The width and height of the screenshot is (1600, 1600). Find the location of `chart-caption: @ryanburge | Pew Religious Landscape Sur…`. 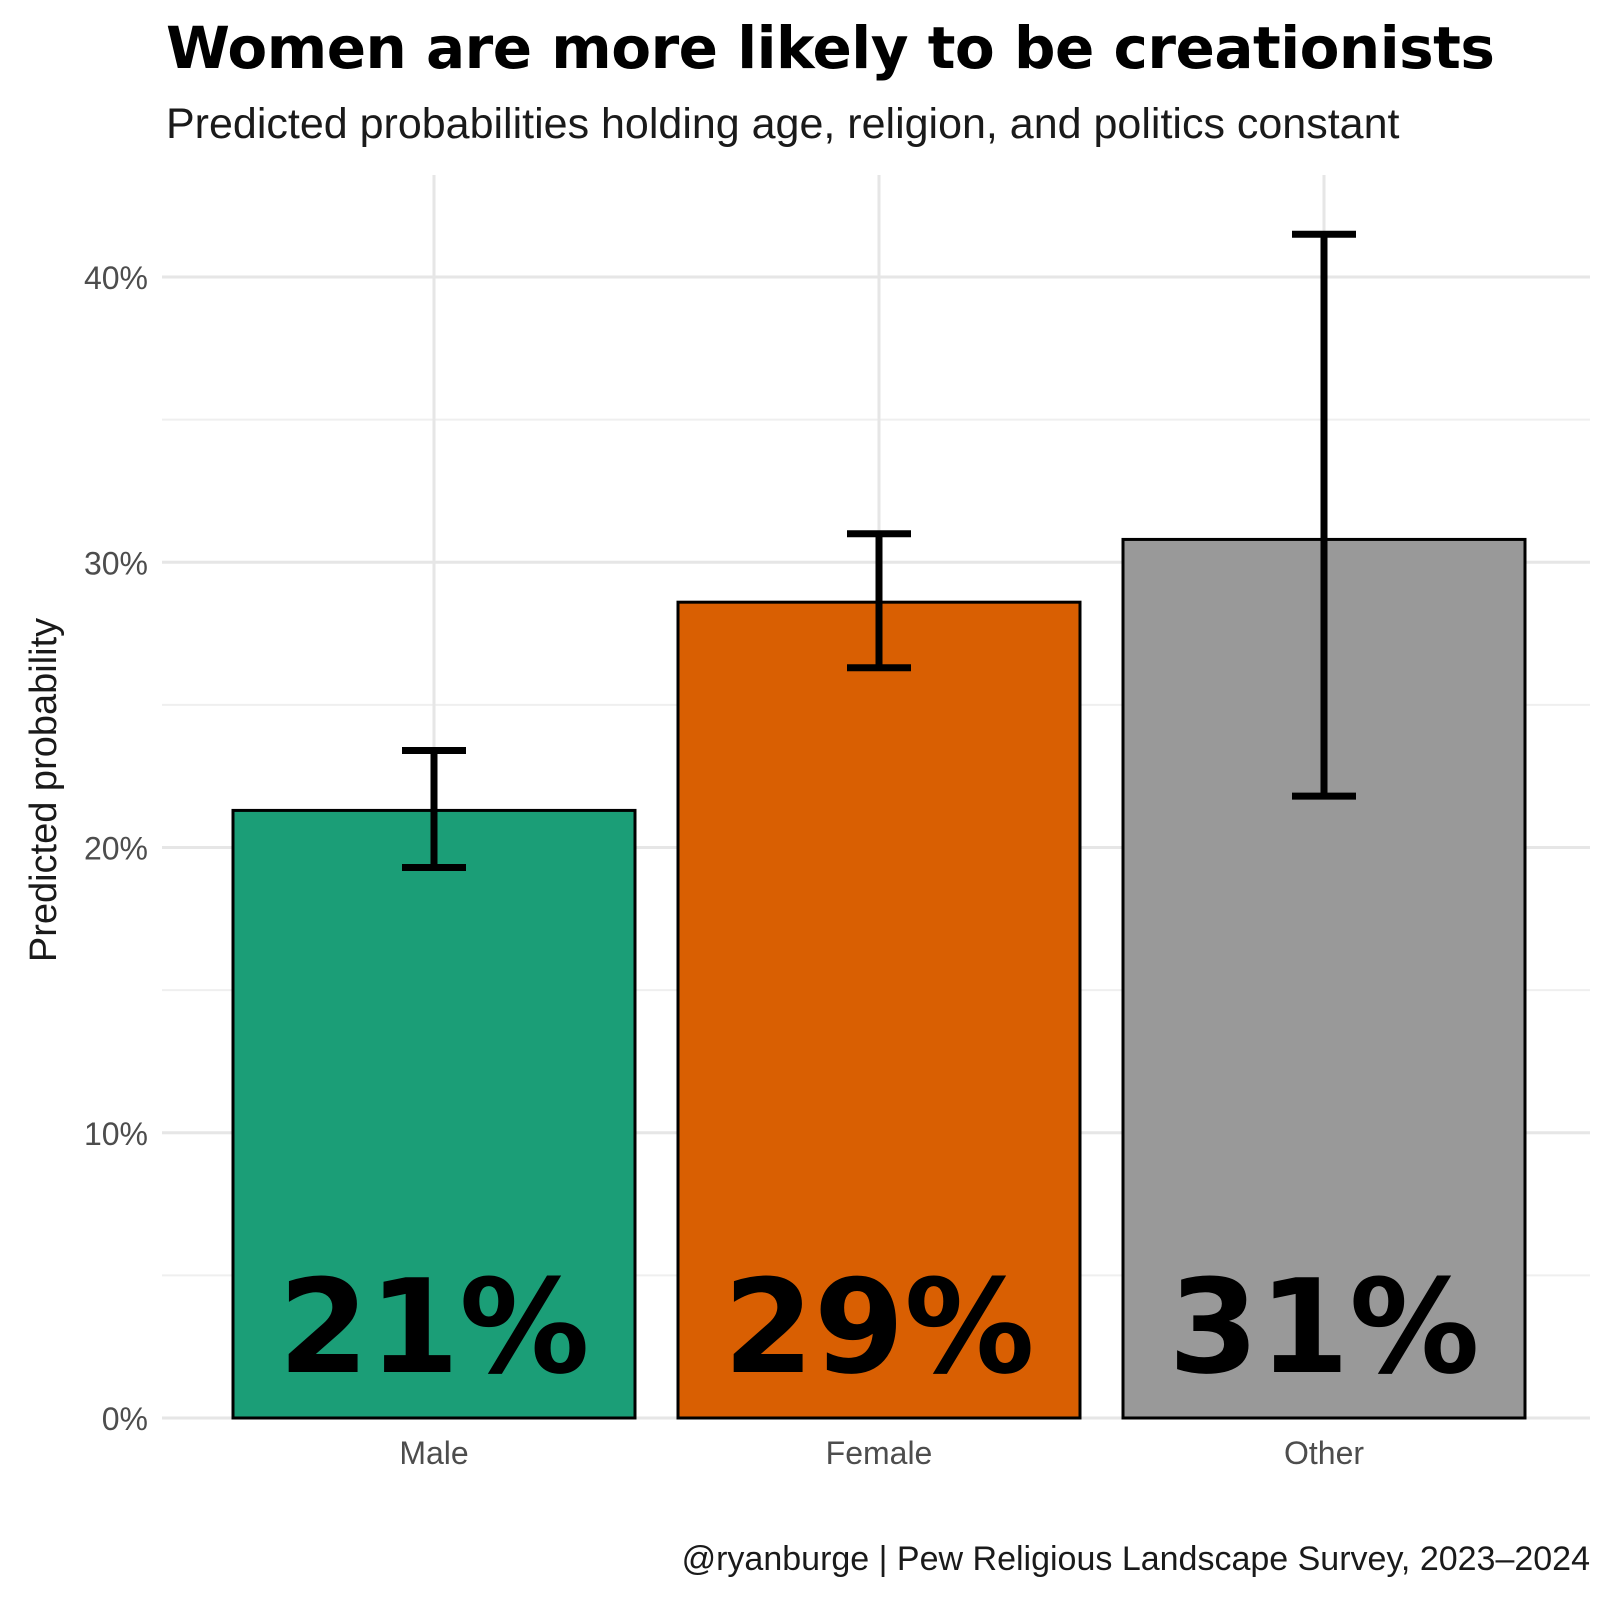

chart-caption: @ryanburge | Pew Religious Landscape Sur… is located at coordinates (1135, 1559).